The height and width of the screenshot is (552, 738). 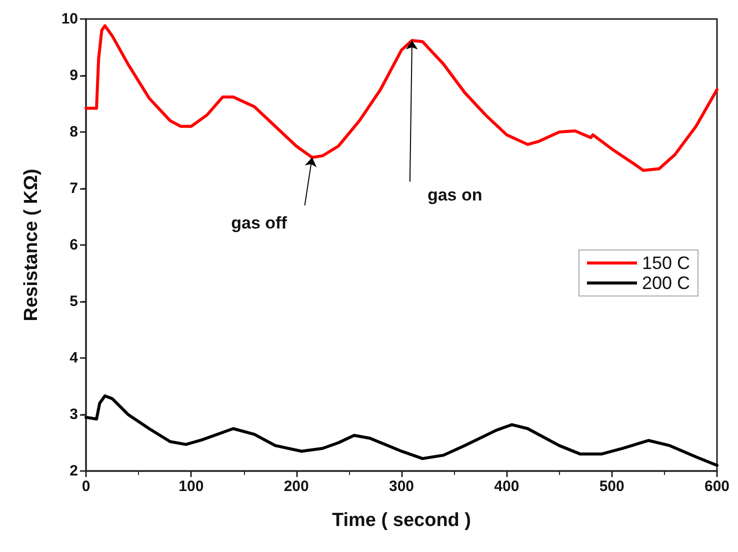 I want to click on y-tick-label: 6, so click(x=74, y=245).